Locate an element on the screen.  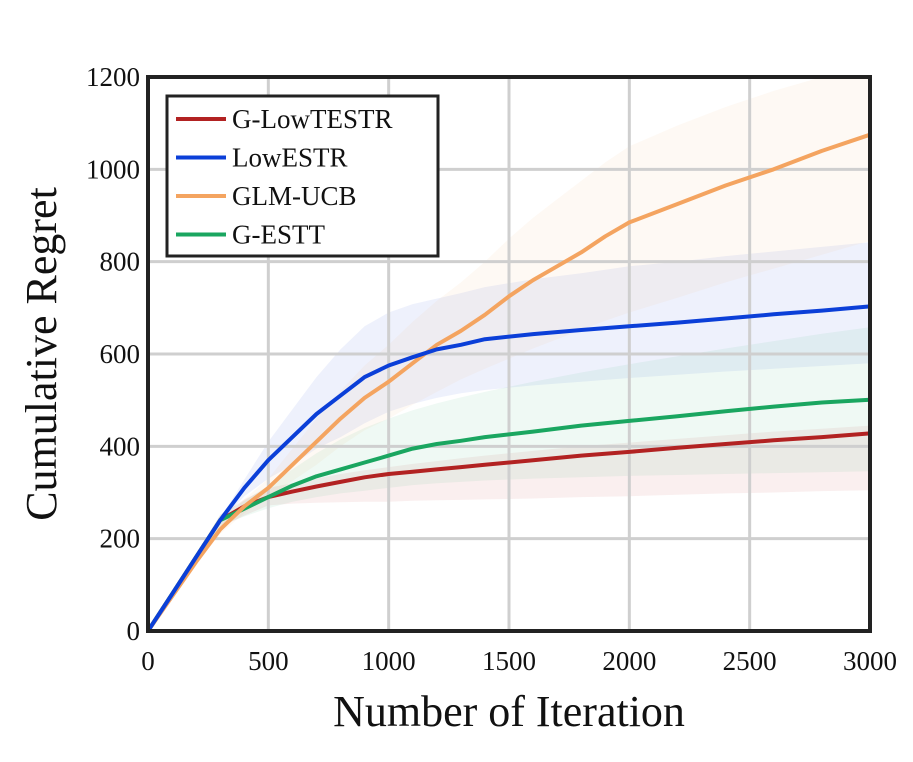
y-tick-label: 600 is located at coordinates (120, 354).